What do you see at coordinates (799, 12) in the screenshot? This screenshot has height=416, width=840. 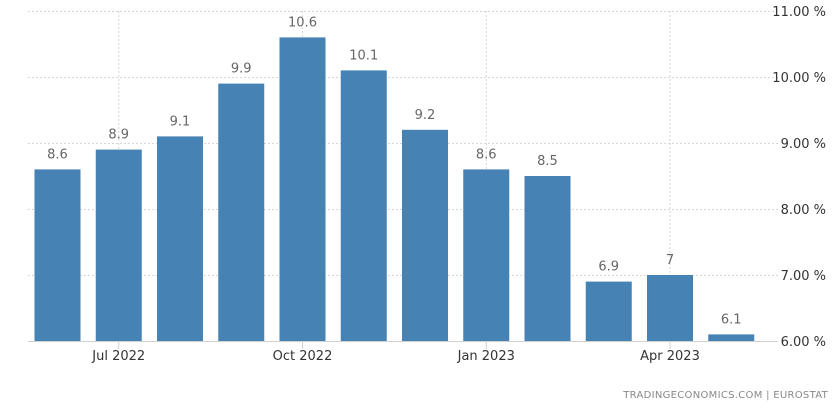 I see `y-tick-label: 11.00 %` at bounding box center [799, 12].